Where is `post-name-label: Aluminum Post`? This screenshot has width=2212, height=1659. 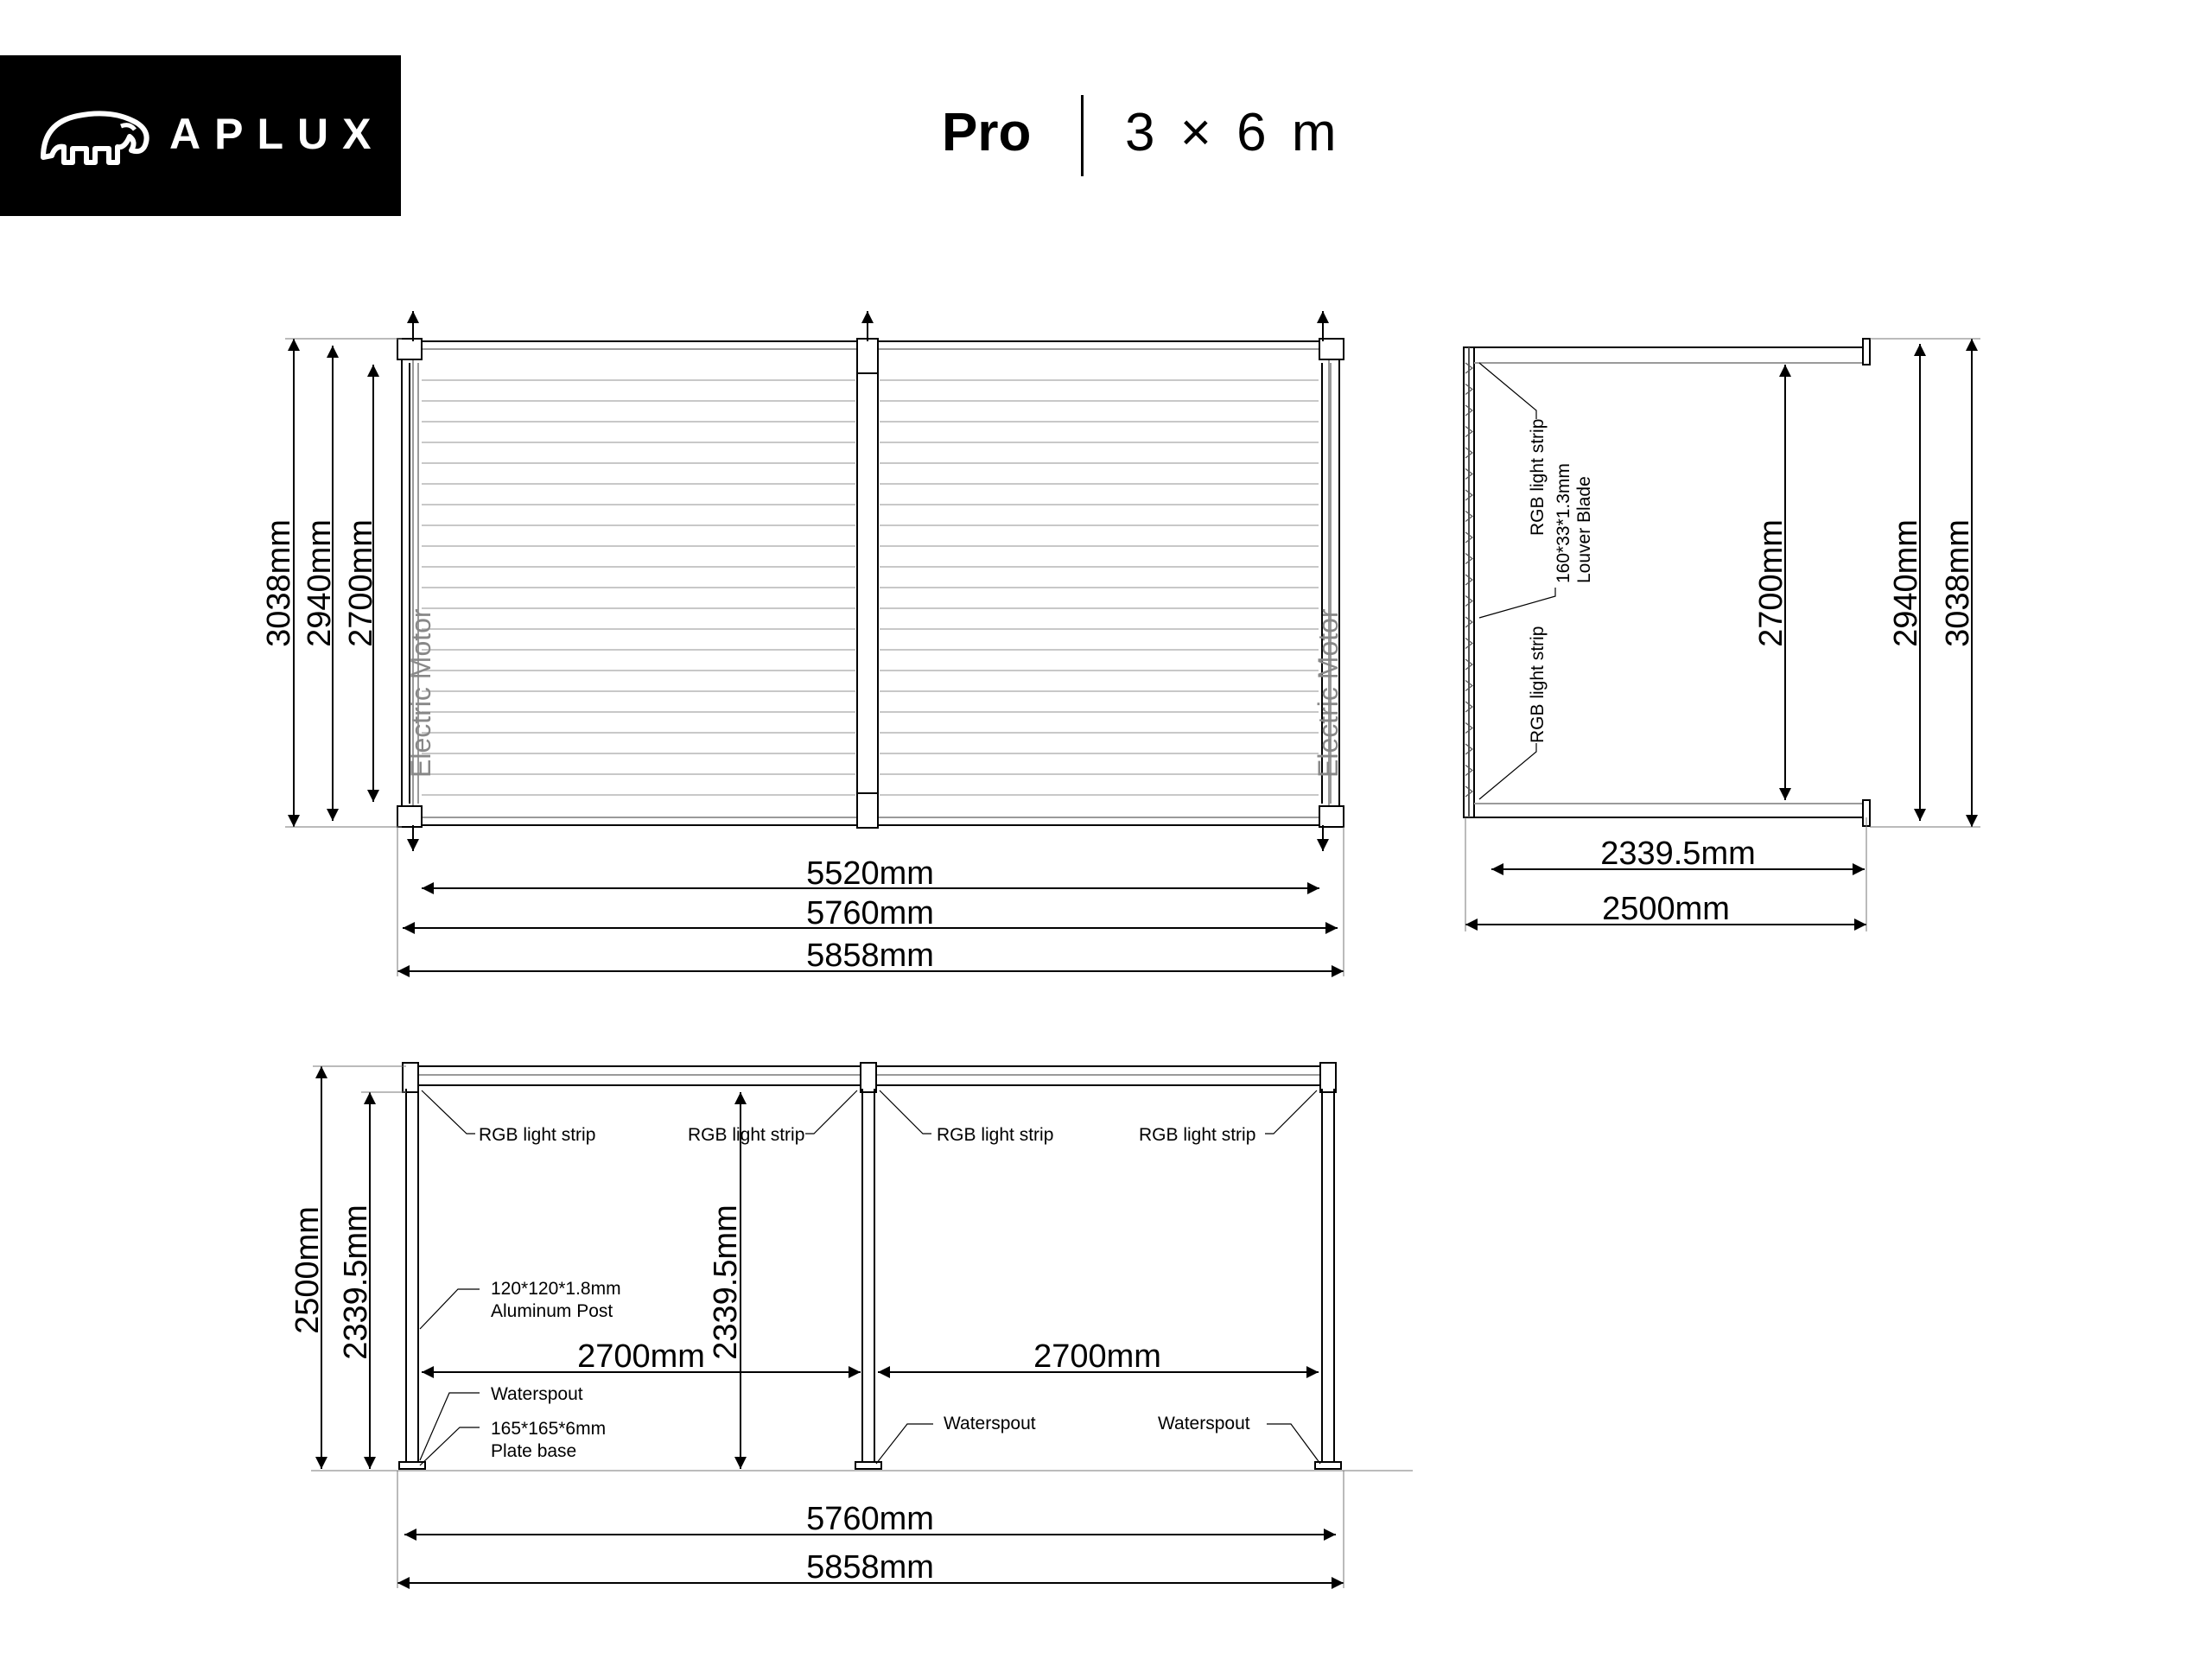 post-name-label: Aluminum Post is located at coordinates (552, 1311).